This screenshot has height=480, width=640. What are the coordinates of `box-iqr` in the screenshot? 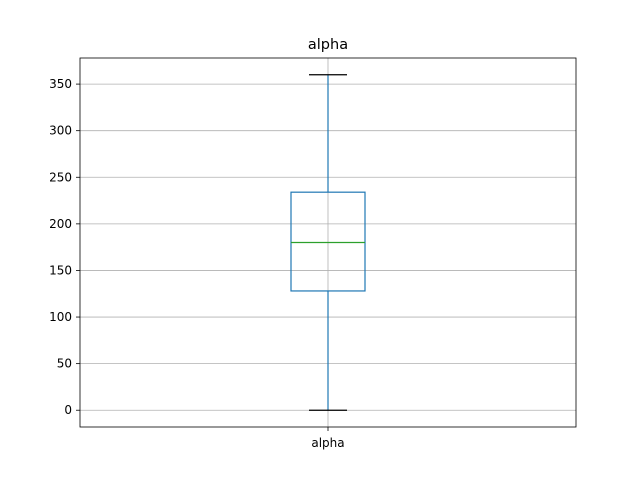 It's located at (328, 241).